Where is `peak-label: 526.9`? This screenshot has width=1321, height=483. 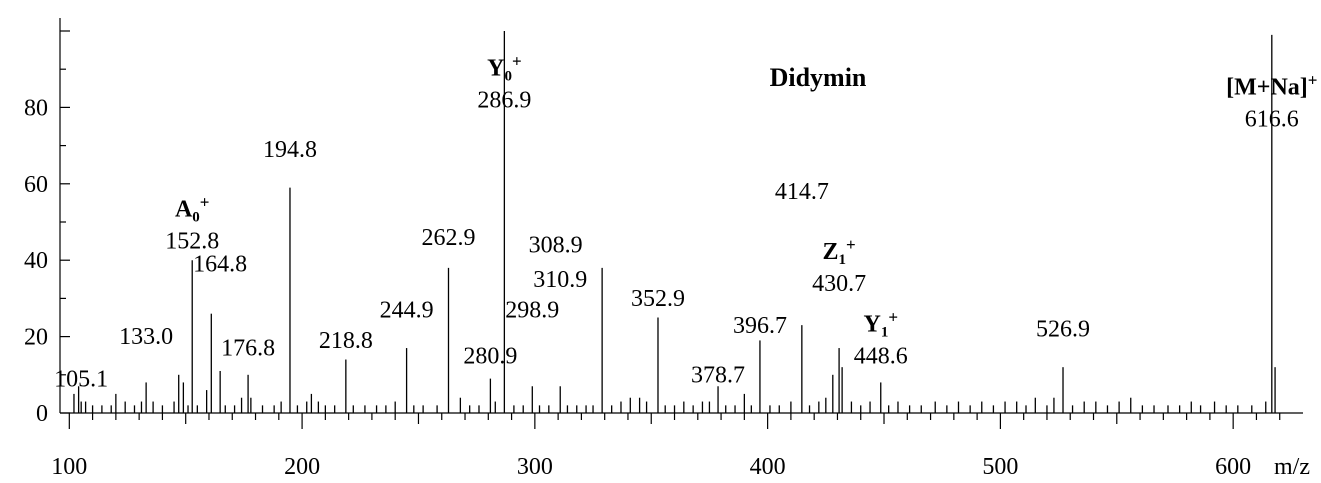 peak-label: 526.9 is located at coordinates (1063, 330).